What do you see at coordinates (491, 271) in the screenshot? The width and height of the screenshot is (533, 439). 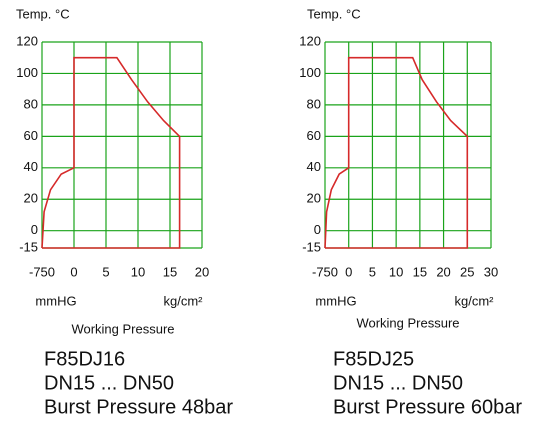 I see `x-tick-label: 30` at bounding box center [491, 271].